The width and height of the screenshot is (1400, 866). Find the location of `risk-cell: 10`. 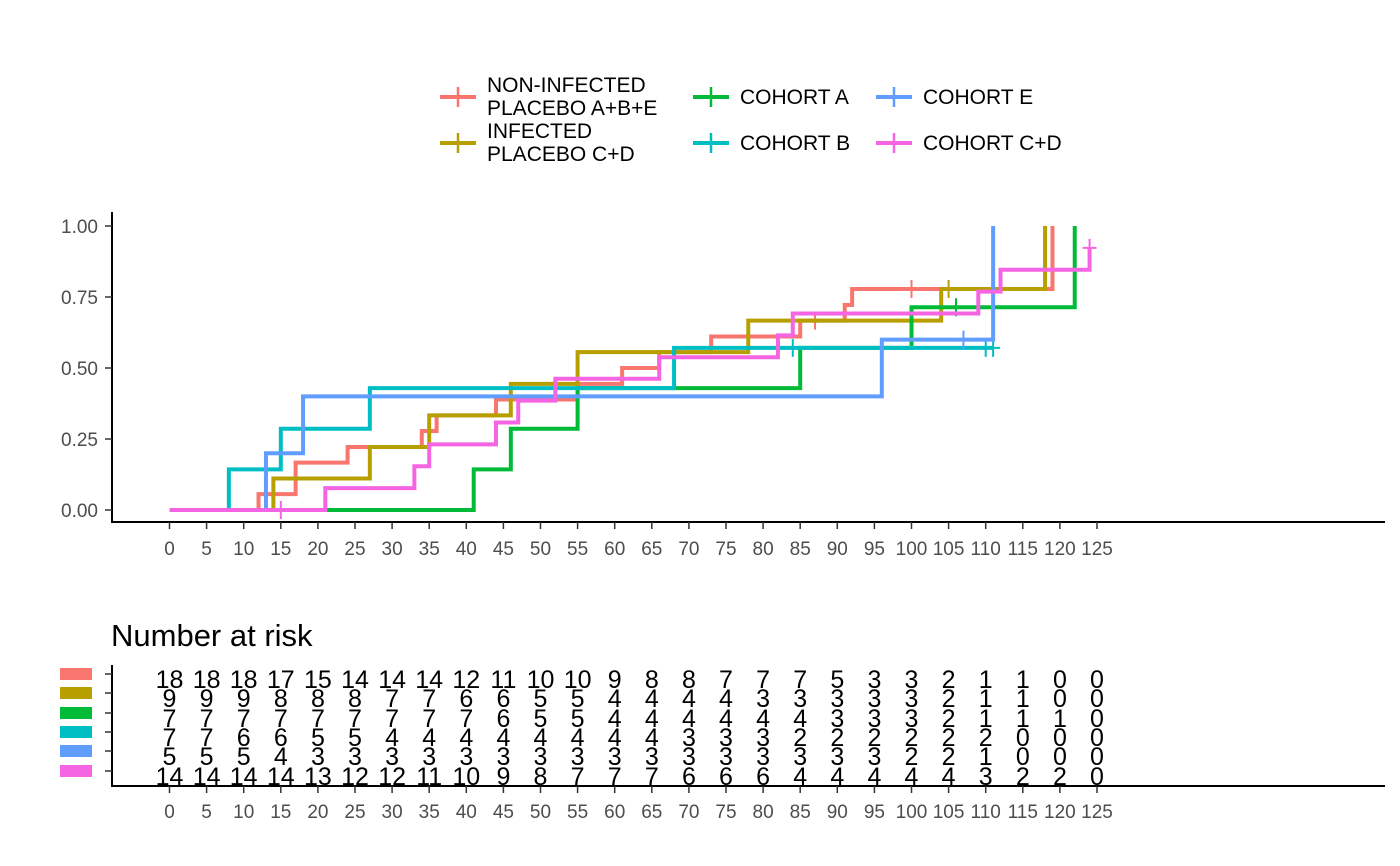

risk-cell: 10 is located at coordinates (578, 680).